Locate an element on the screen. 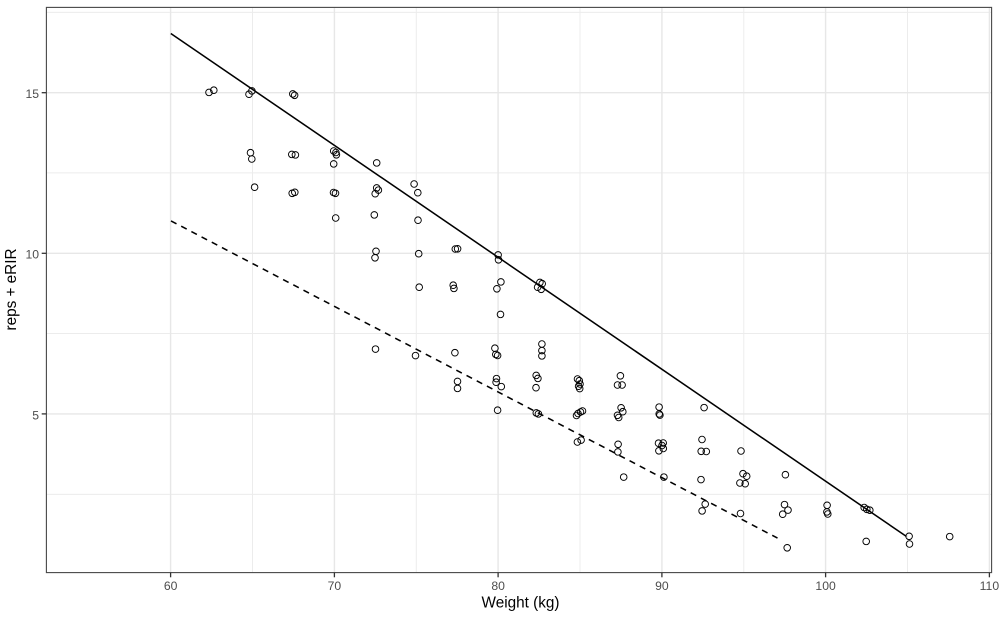 The width and height of the screenshot is (1000, 618). svg-text: 10 is located at coordinates (32, 255).